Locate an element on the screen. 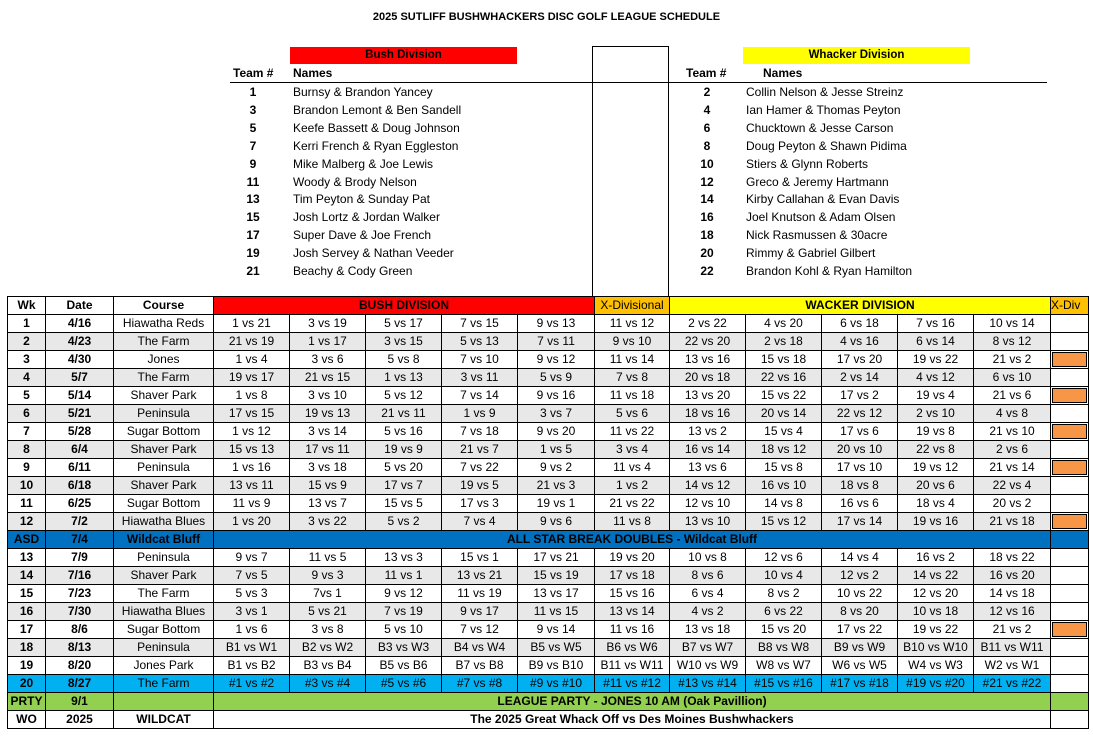  game-cell: 16 vs 10 is located at coordinates (783, 485).